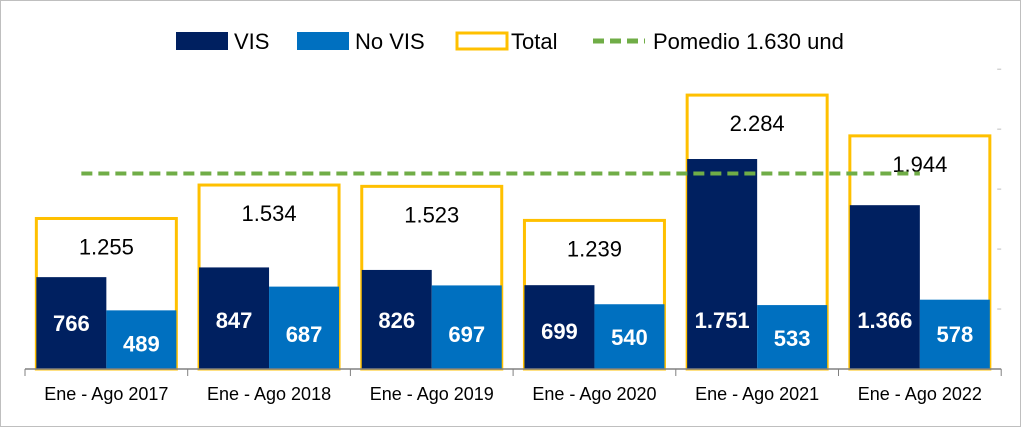 The height and width of the screenshot is (427, 1021). Describe the element at coordinates (106, 246) in the screenshot. I see `total-value-label: 1.255` at that location.